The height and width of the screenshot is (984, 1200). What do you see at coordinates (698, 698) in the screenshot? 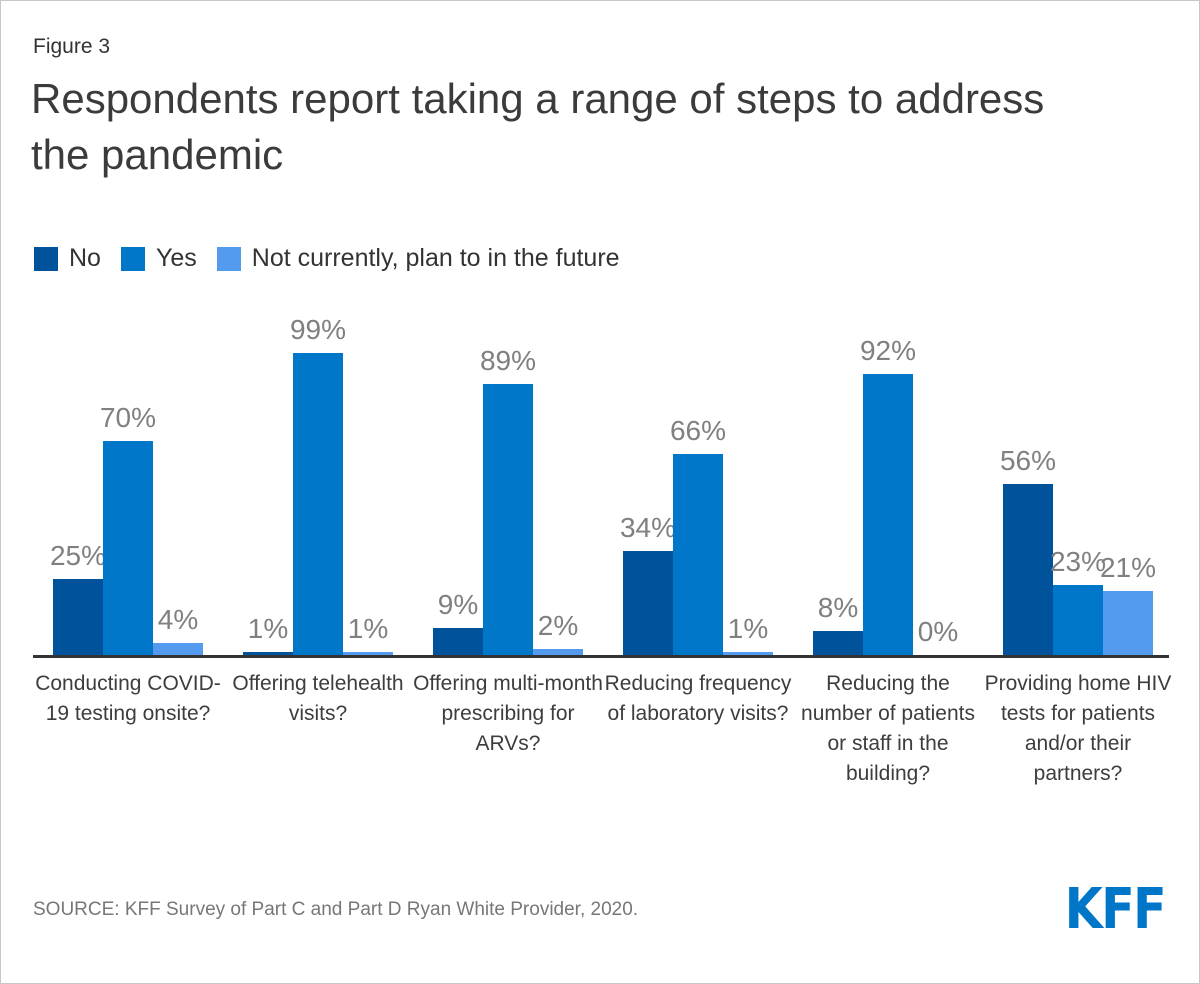
I see `category-label: Reducing frequency of laboratory visits?` at bounding box center [698, 698].